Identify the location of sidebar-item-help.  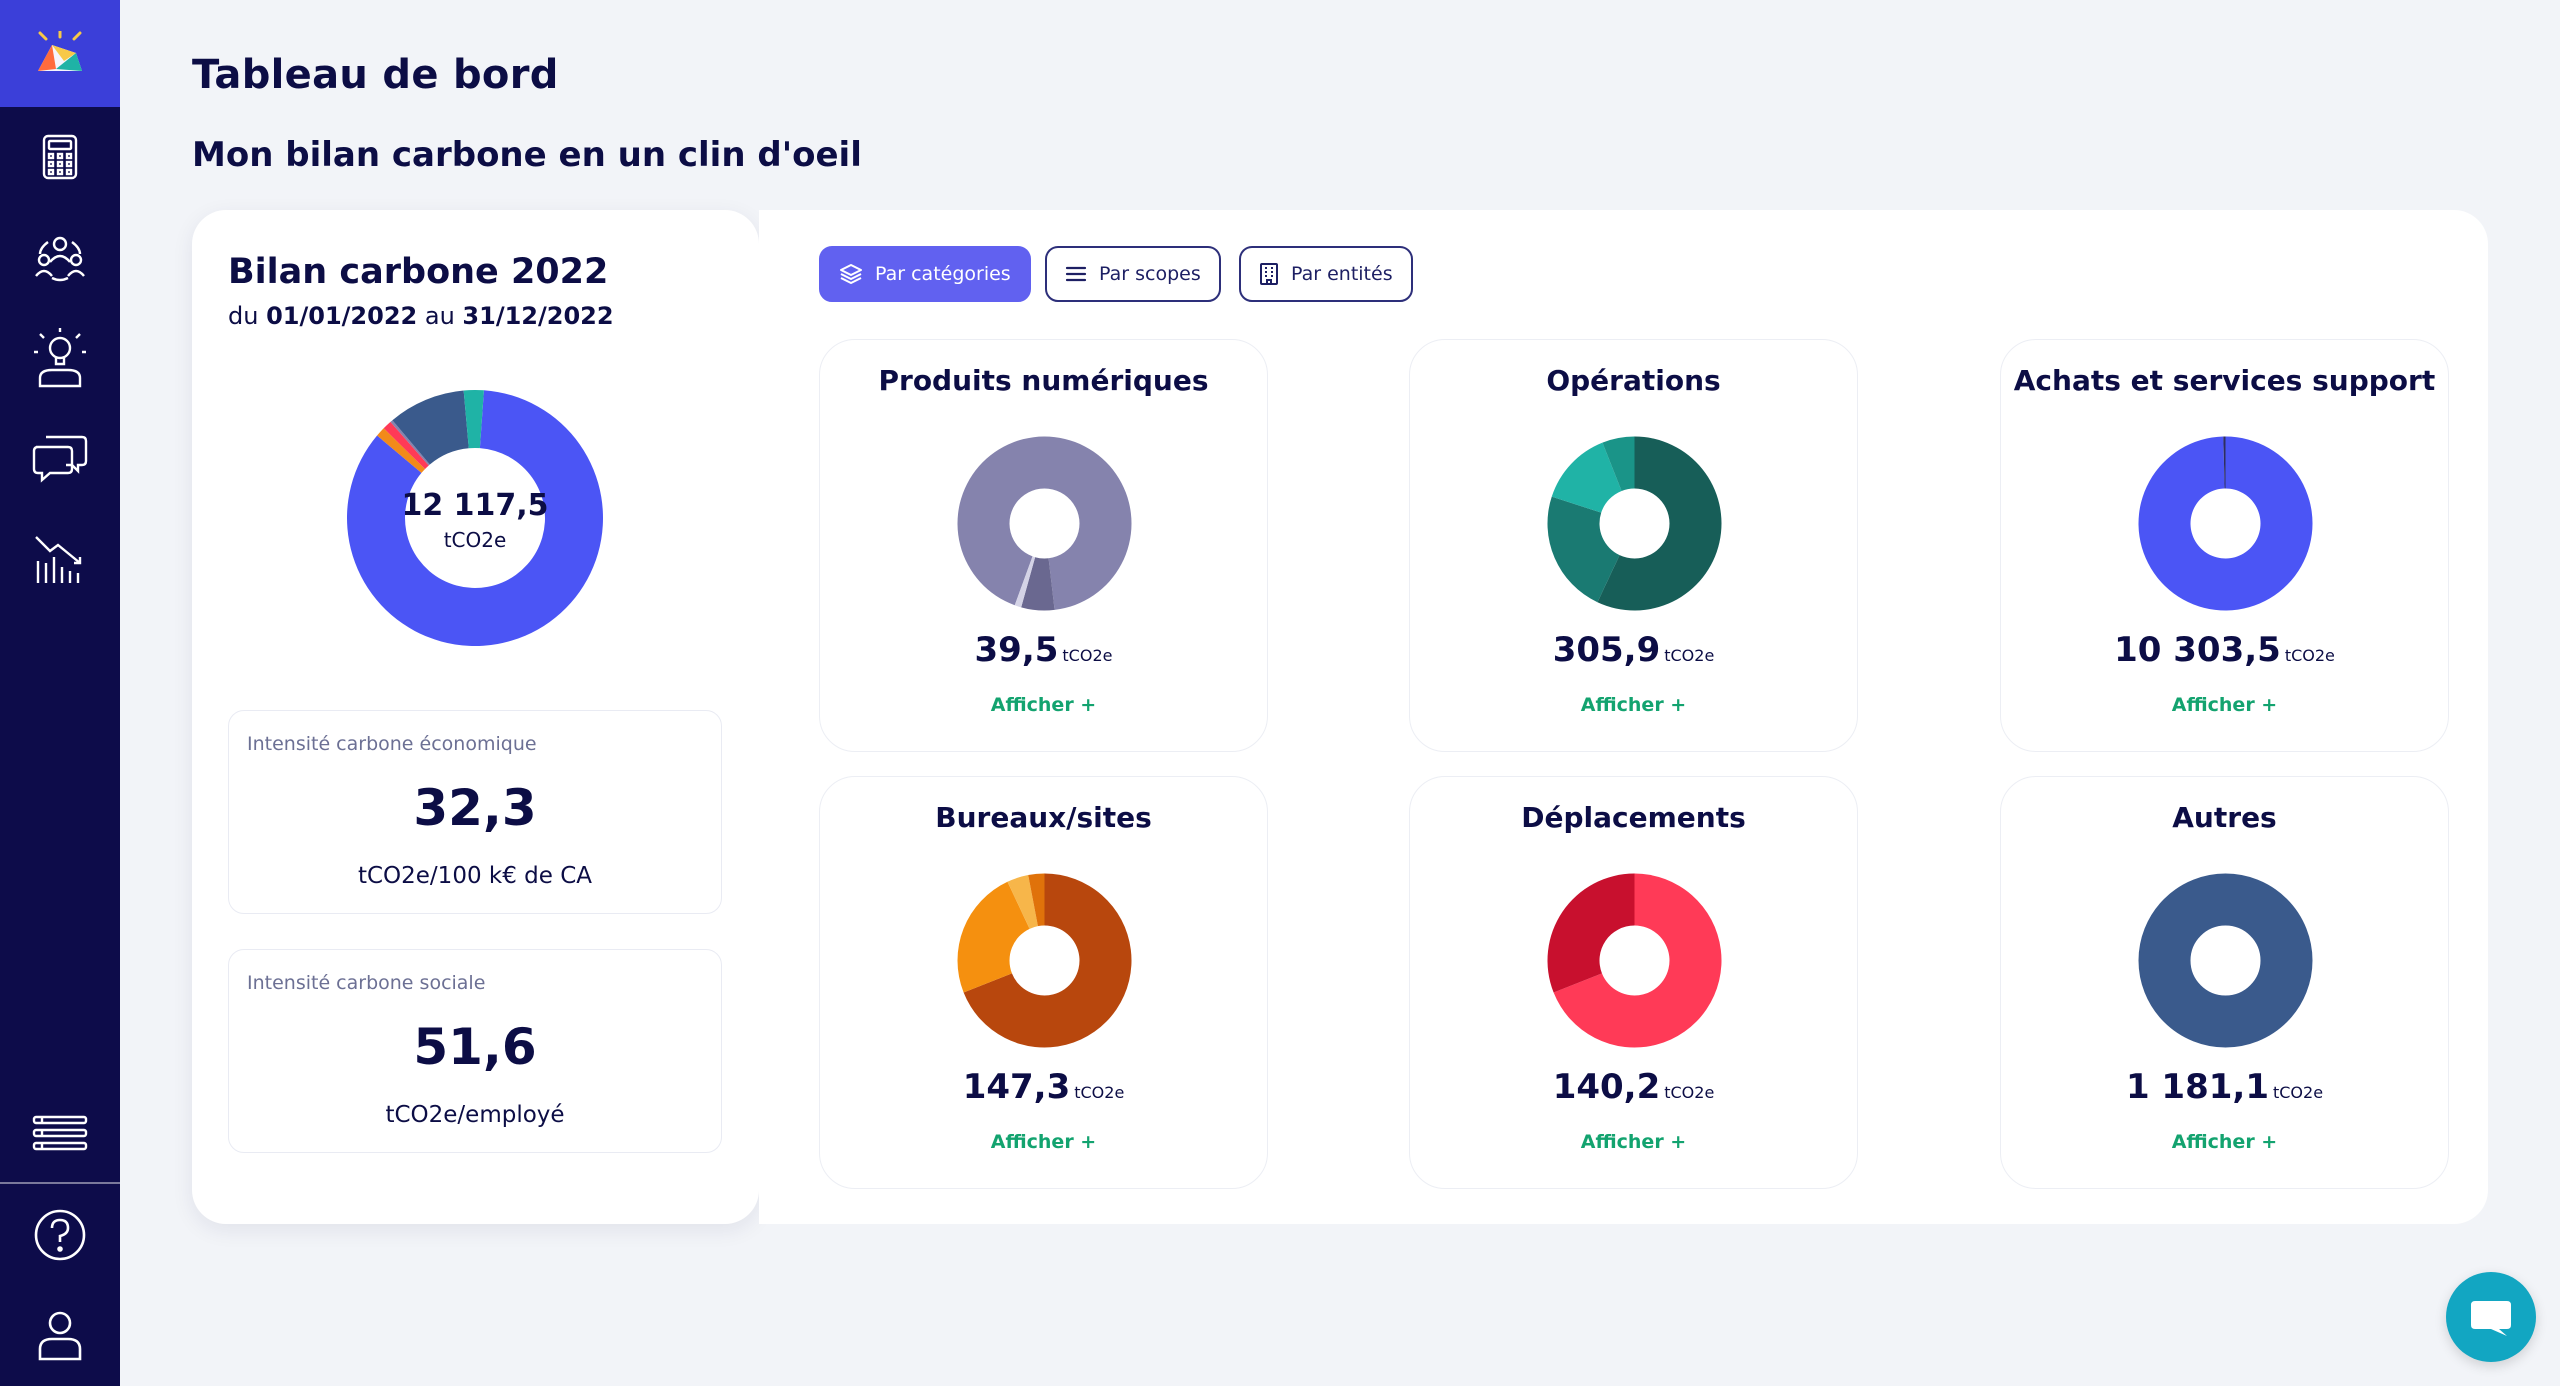
(60, 1235).